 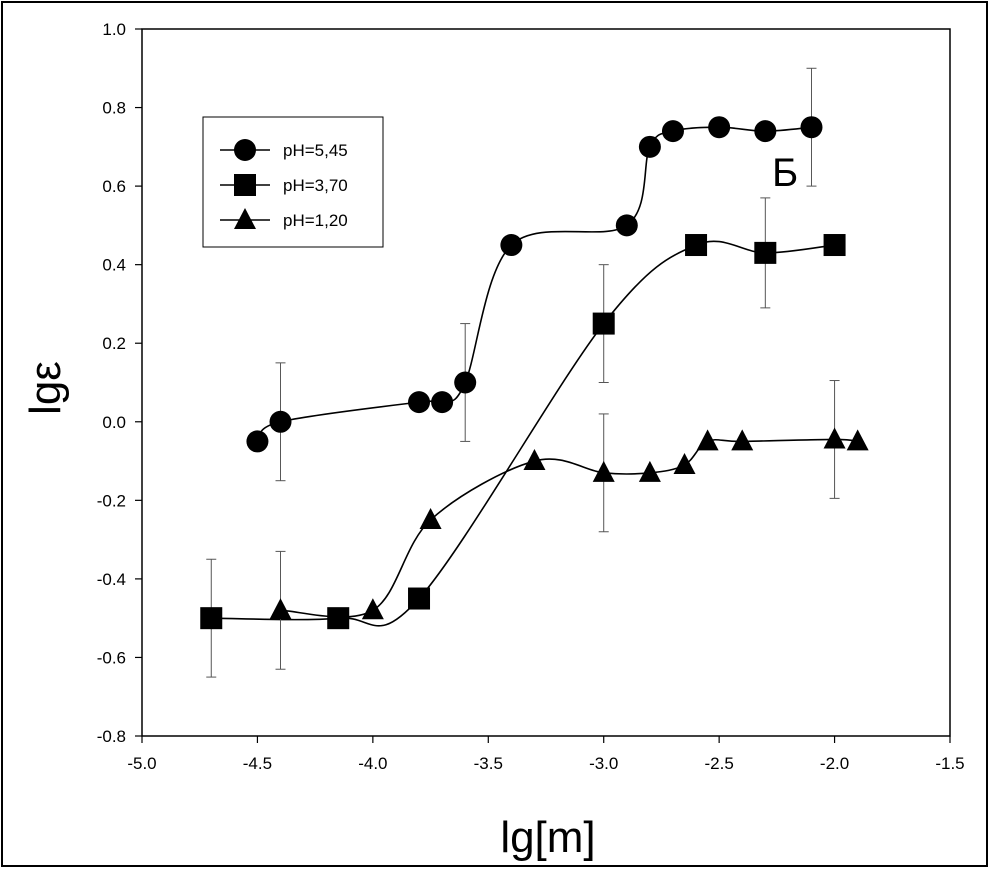 What do you see at coordinates (834, 763) in the screenshot?
I see `x-tick-label: -2.0` at bounding box center [834, 763].